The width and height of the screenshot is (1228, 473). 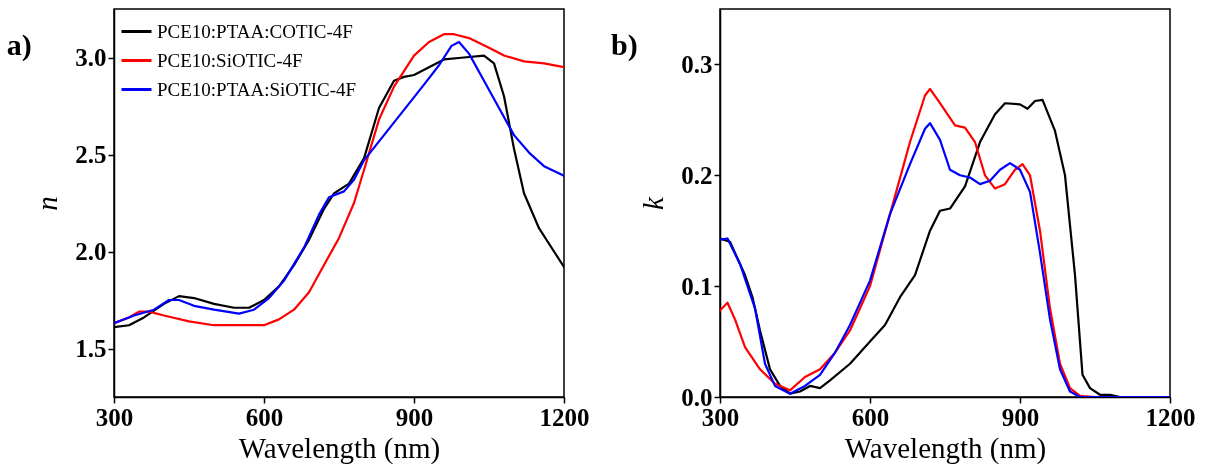 I want to click on y-tick-label: 2.5, so click(x=91, y=154).